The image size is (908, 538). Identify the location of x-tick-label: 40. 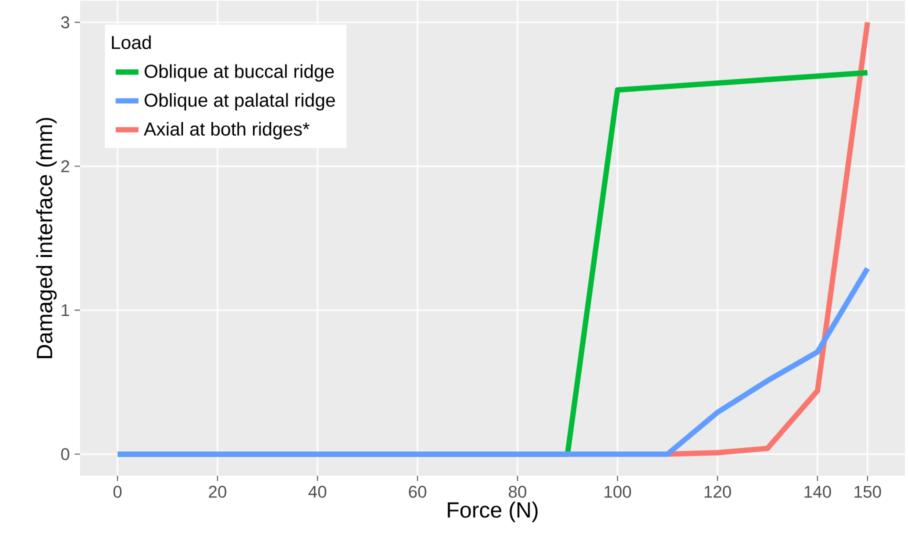
(317, 492).